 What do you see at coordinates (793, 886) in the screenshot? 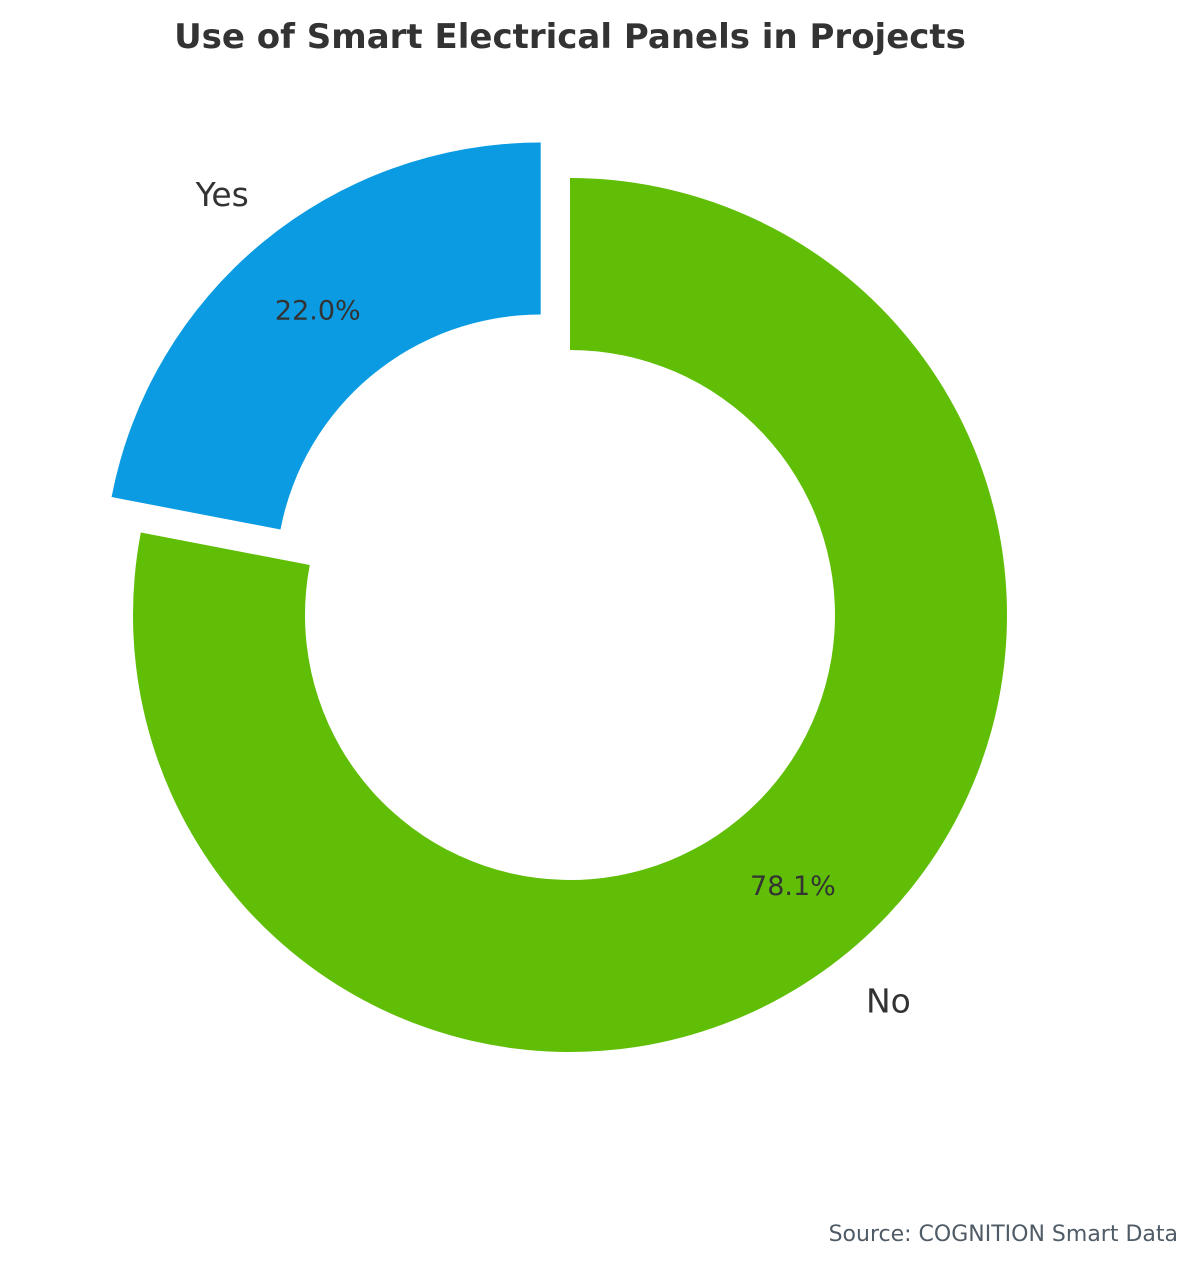
I see `value-label-no: 78.1%` at bounding box center [793, 886].